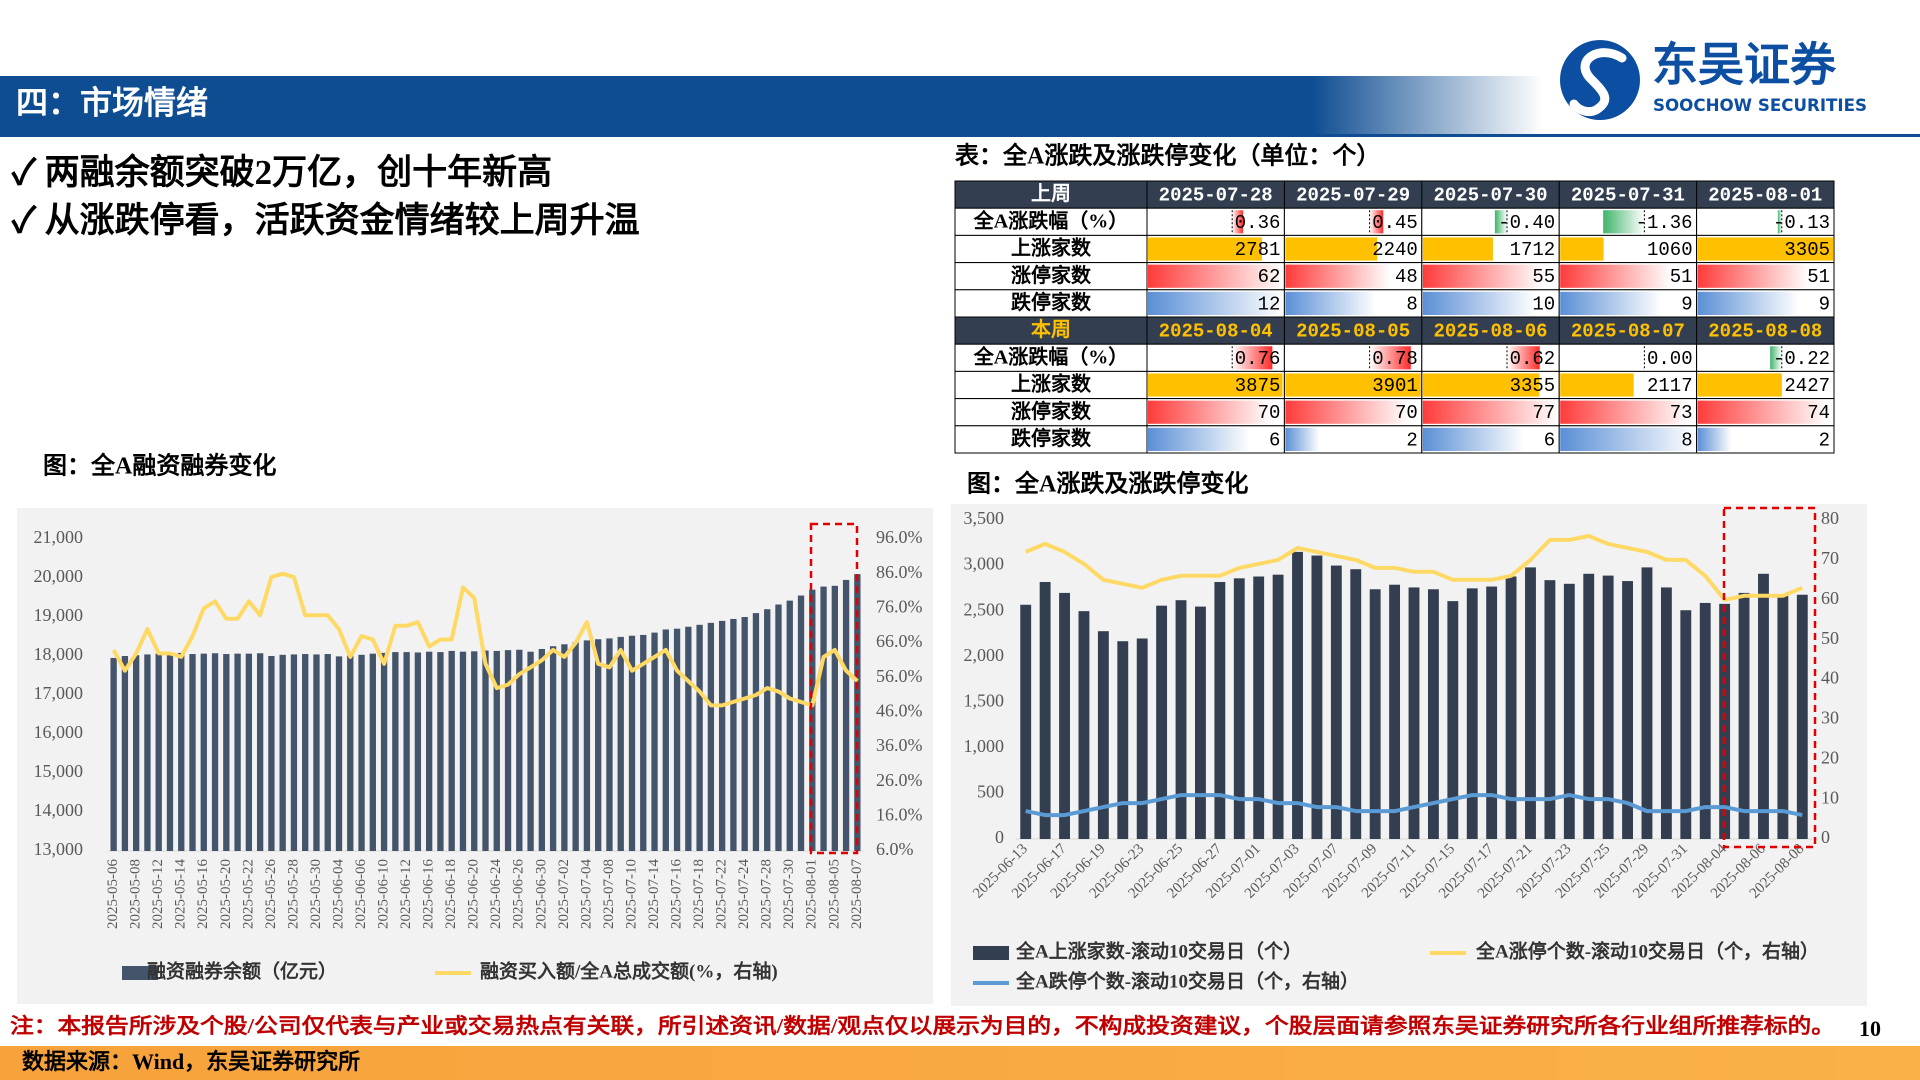  What do you see at coordinates (984, 564) in the screenshot?
I see `y-tick-label: 3,000` at bounding box center [984, 564].